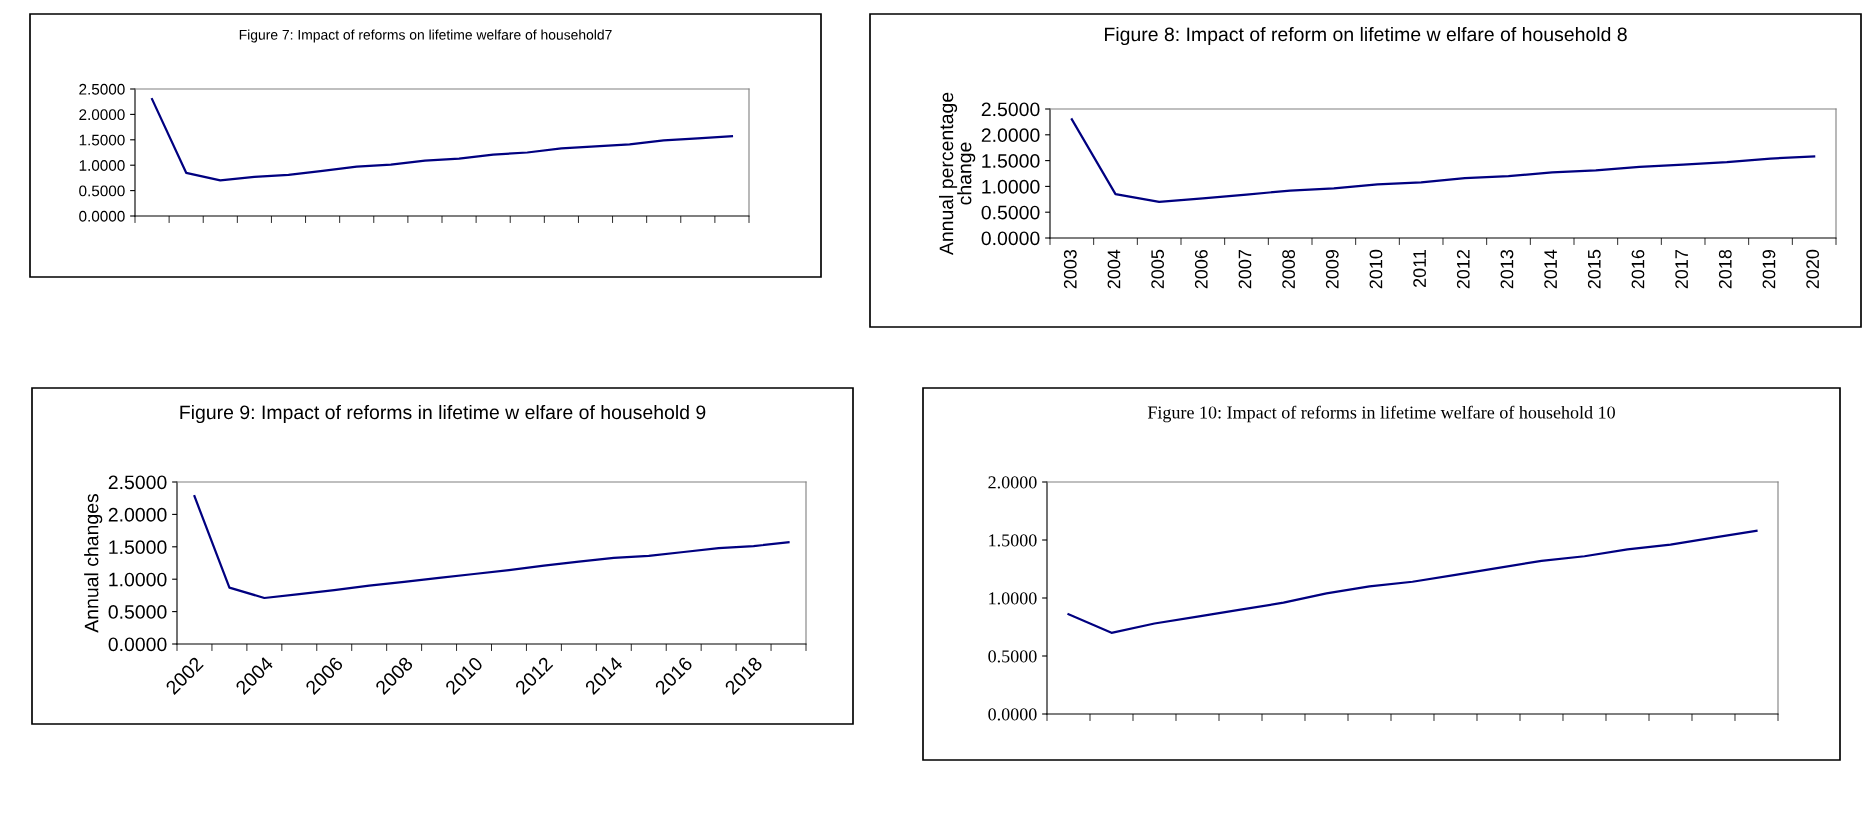 This screenshot has width=1874, height=820. What do you see at coordinates (1813, 269) in the screenshot?
I see `x-tick-label: 2020` at bounding box center [1813, 269].